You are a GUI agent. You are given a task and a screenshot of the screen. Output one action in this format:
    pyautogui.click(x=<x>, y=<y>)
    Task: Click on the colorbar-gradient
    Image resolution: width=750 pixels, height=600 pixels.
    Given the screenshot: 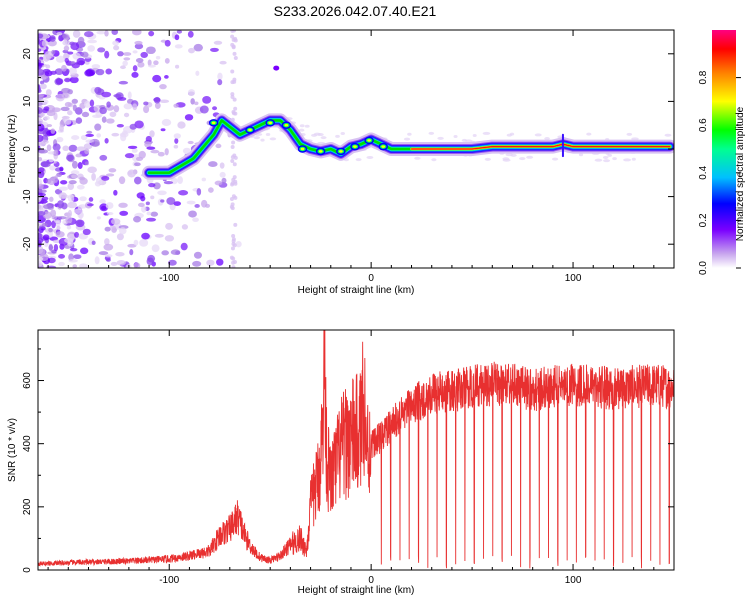 What is the action you would take?
    pyautogui.click(x=724, y=149)
    